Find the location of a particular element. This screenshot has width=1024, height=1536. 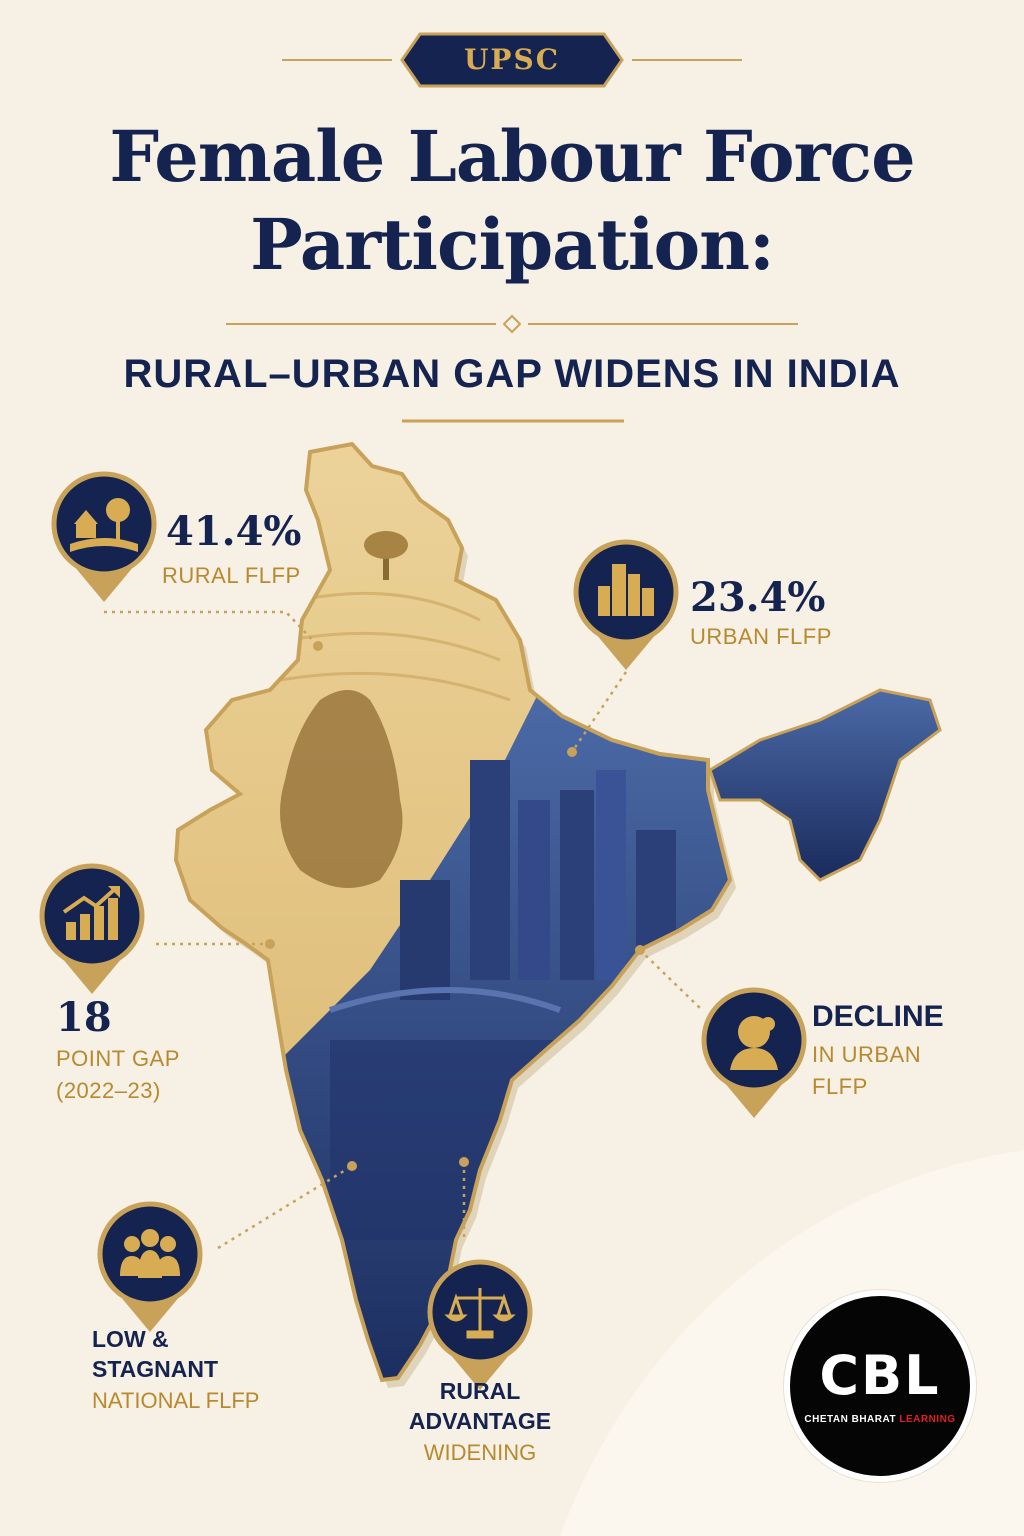

urban-pin is located at coordinates (626, 606).